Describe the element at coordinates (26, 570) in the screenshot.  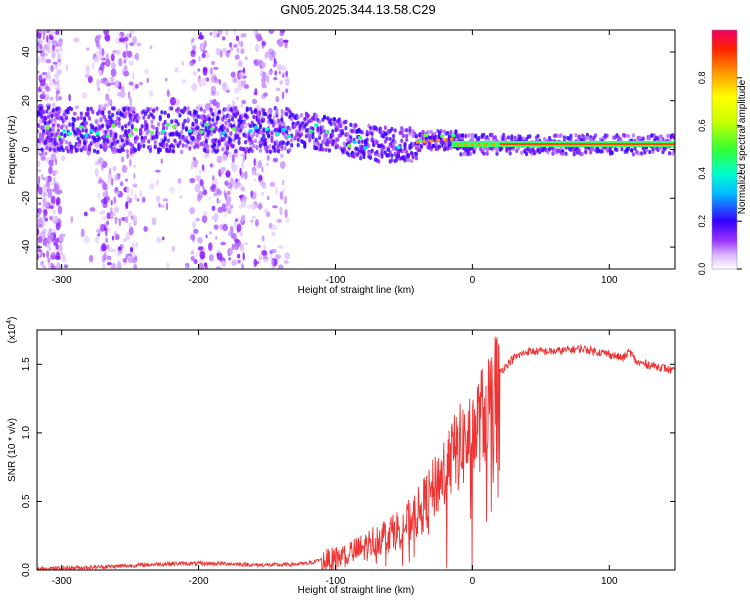
I see `snr-ytick-label: 0.0` at that location.